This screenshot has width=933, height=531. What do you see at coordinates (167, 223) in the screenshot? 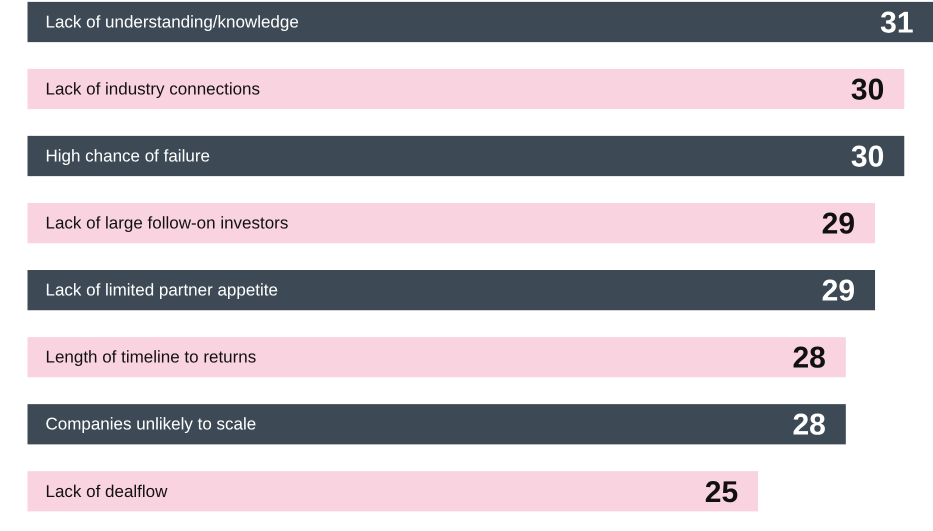
I see `y-tick-label: Lack of large follow-on investors` at bounding box center [167, 223].